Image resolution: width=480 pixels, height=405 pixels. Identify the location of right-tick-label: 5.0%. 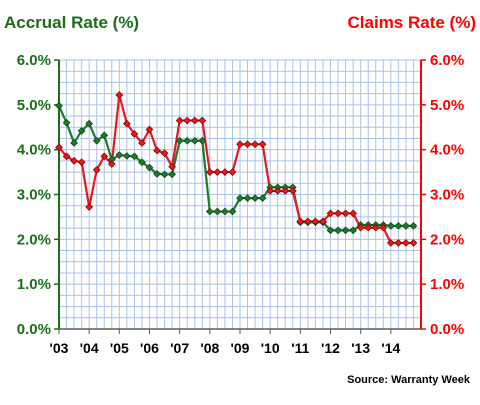
(447, 105).